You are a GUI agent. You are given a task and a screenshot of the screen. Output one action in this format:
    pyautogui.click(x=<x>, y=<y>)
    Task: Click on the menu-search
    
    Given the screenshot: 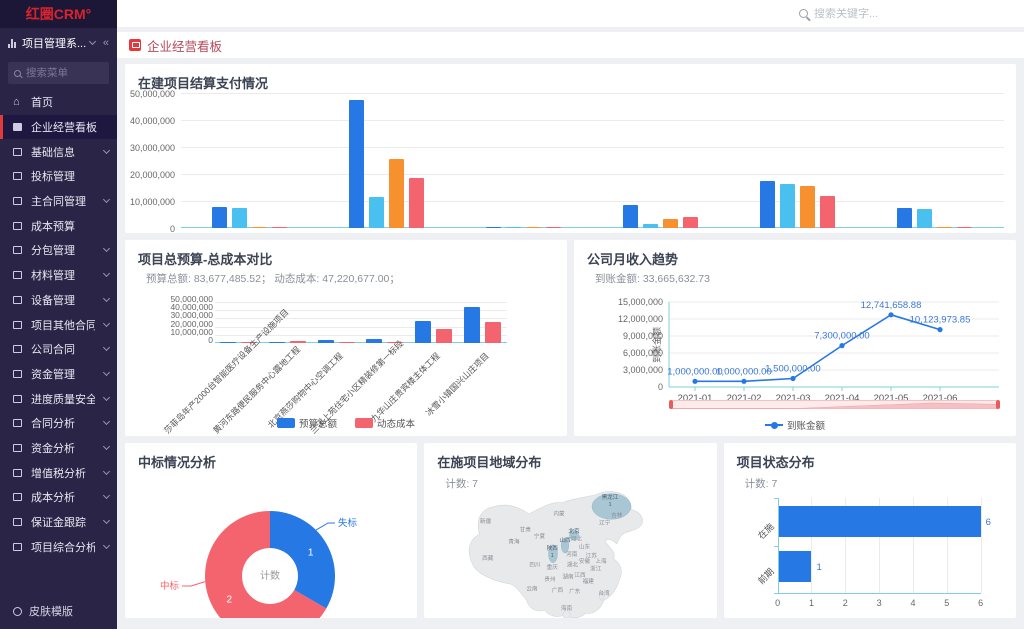 What is the action you would take?
    pyautogui.click(x=58, y=73)
    